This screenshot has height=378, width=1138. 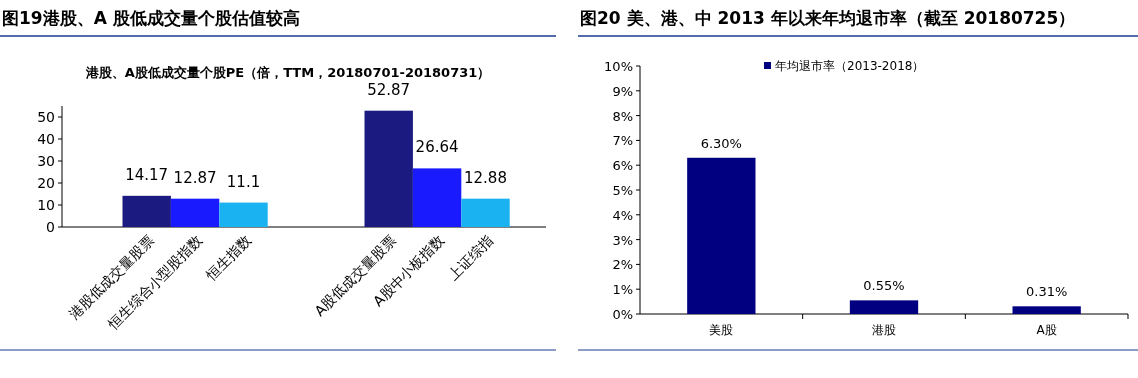 I want to click on x-tick-label: 港股, so click(x=884, y=330).